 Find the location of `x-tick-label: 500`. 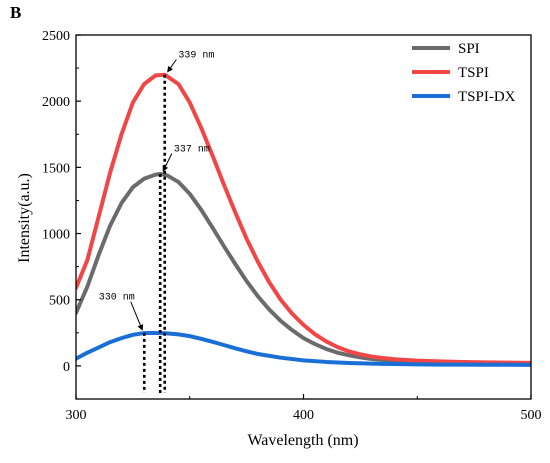

x-tick-label: 500 is located at coordinates (531, 415).